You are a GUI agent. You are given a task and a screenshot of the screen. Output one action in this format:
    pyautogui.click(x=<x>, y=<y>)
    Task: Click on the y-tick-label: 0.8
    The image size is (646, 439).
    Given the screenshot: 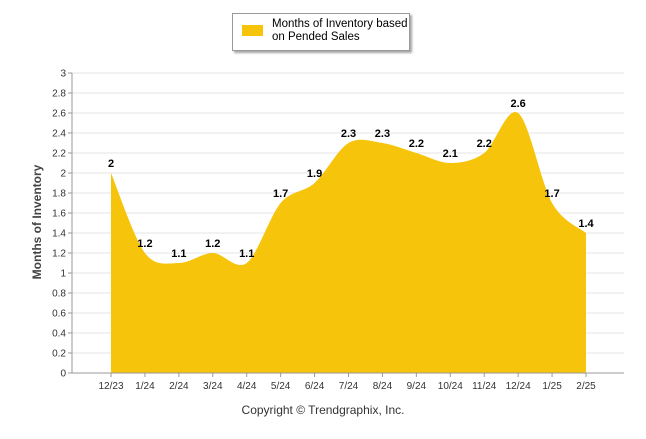 What is the action you would take?
    pyautogui.click(x=59, y=294)
    